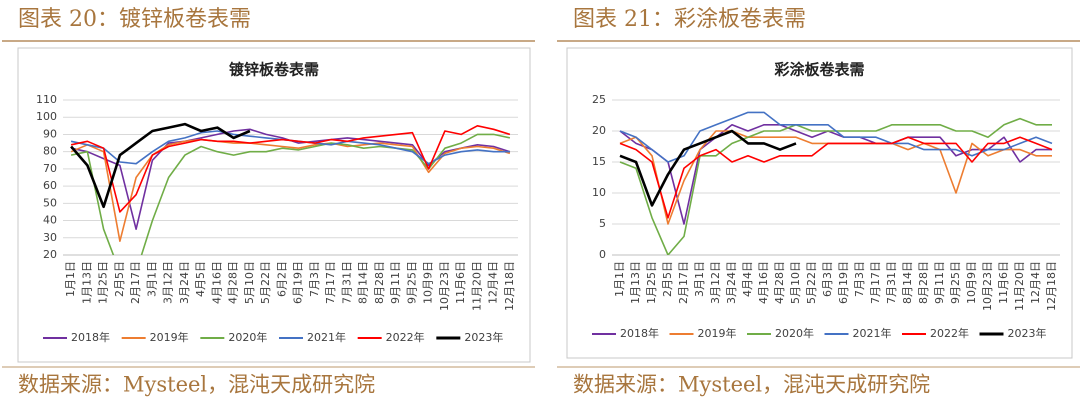 The height and width of the screenshot is (402, 1080). I want to click on y-tick-label: 60, so click(50, 185).